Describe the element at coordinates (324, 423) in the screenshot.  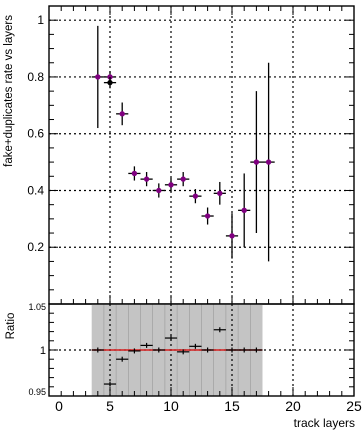
I see `x-axis-label: track layers` at that location.